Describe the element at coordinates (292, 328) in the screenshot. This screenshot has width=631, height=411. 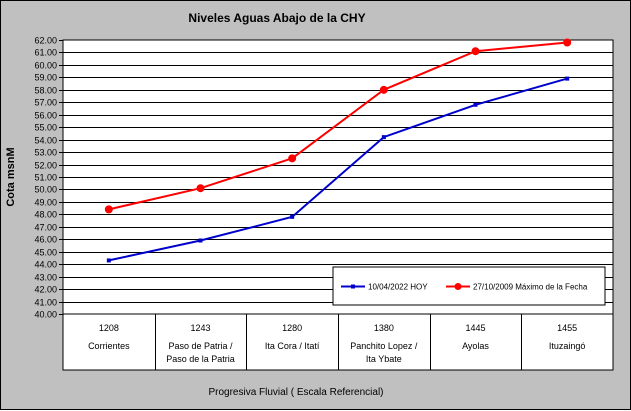
I see `category-code: 1280` at that location.